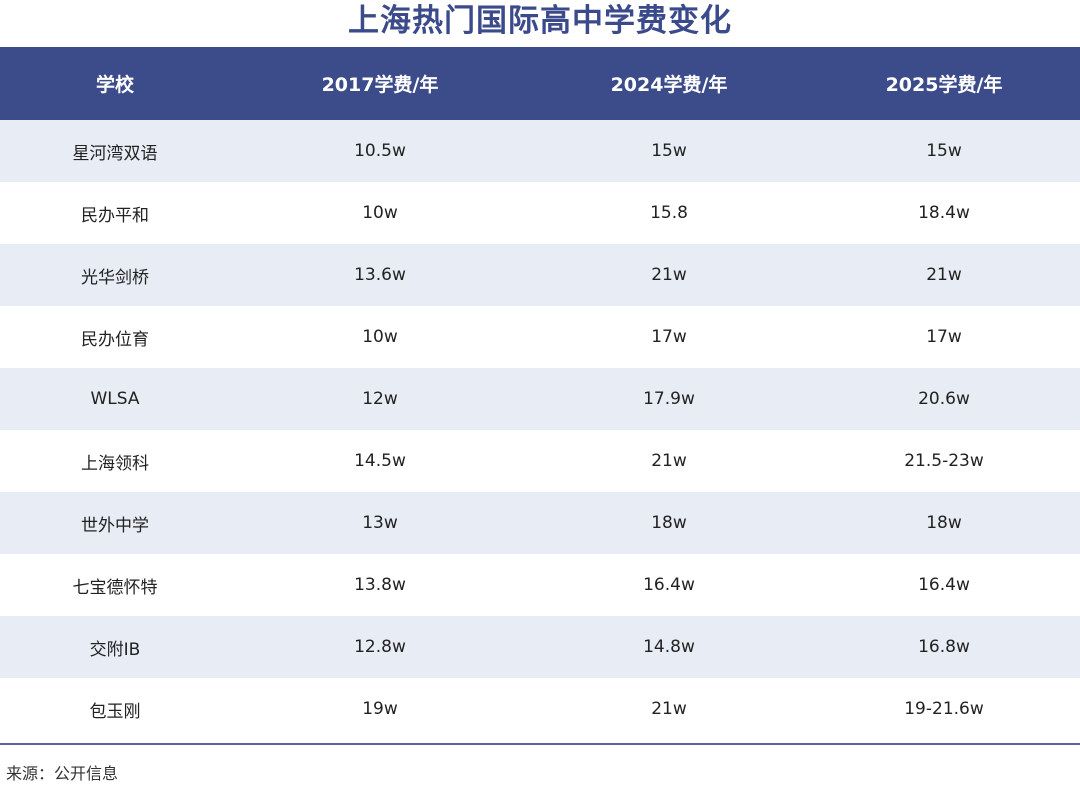 This screenshot has width=1080, height=786. Describe the element at coordinates (944, 399) in the screenshot. I see `tuition-cell: 20.6w` at that location.